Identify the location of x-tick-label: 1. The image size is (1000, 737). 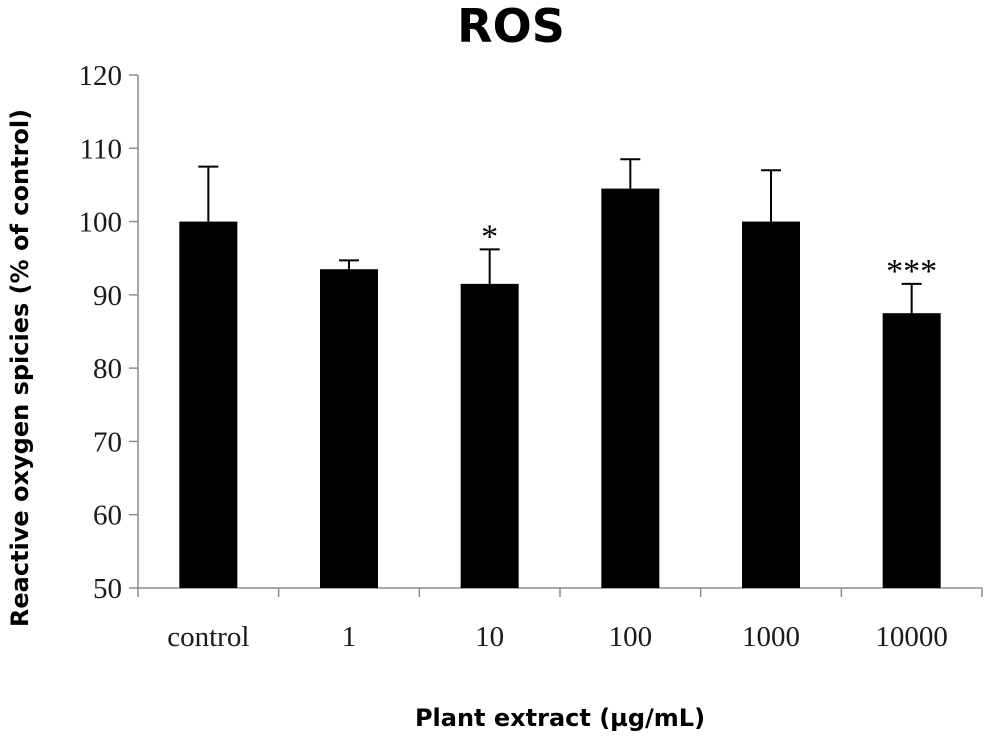
(349, 637).